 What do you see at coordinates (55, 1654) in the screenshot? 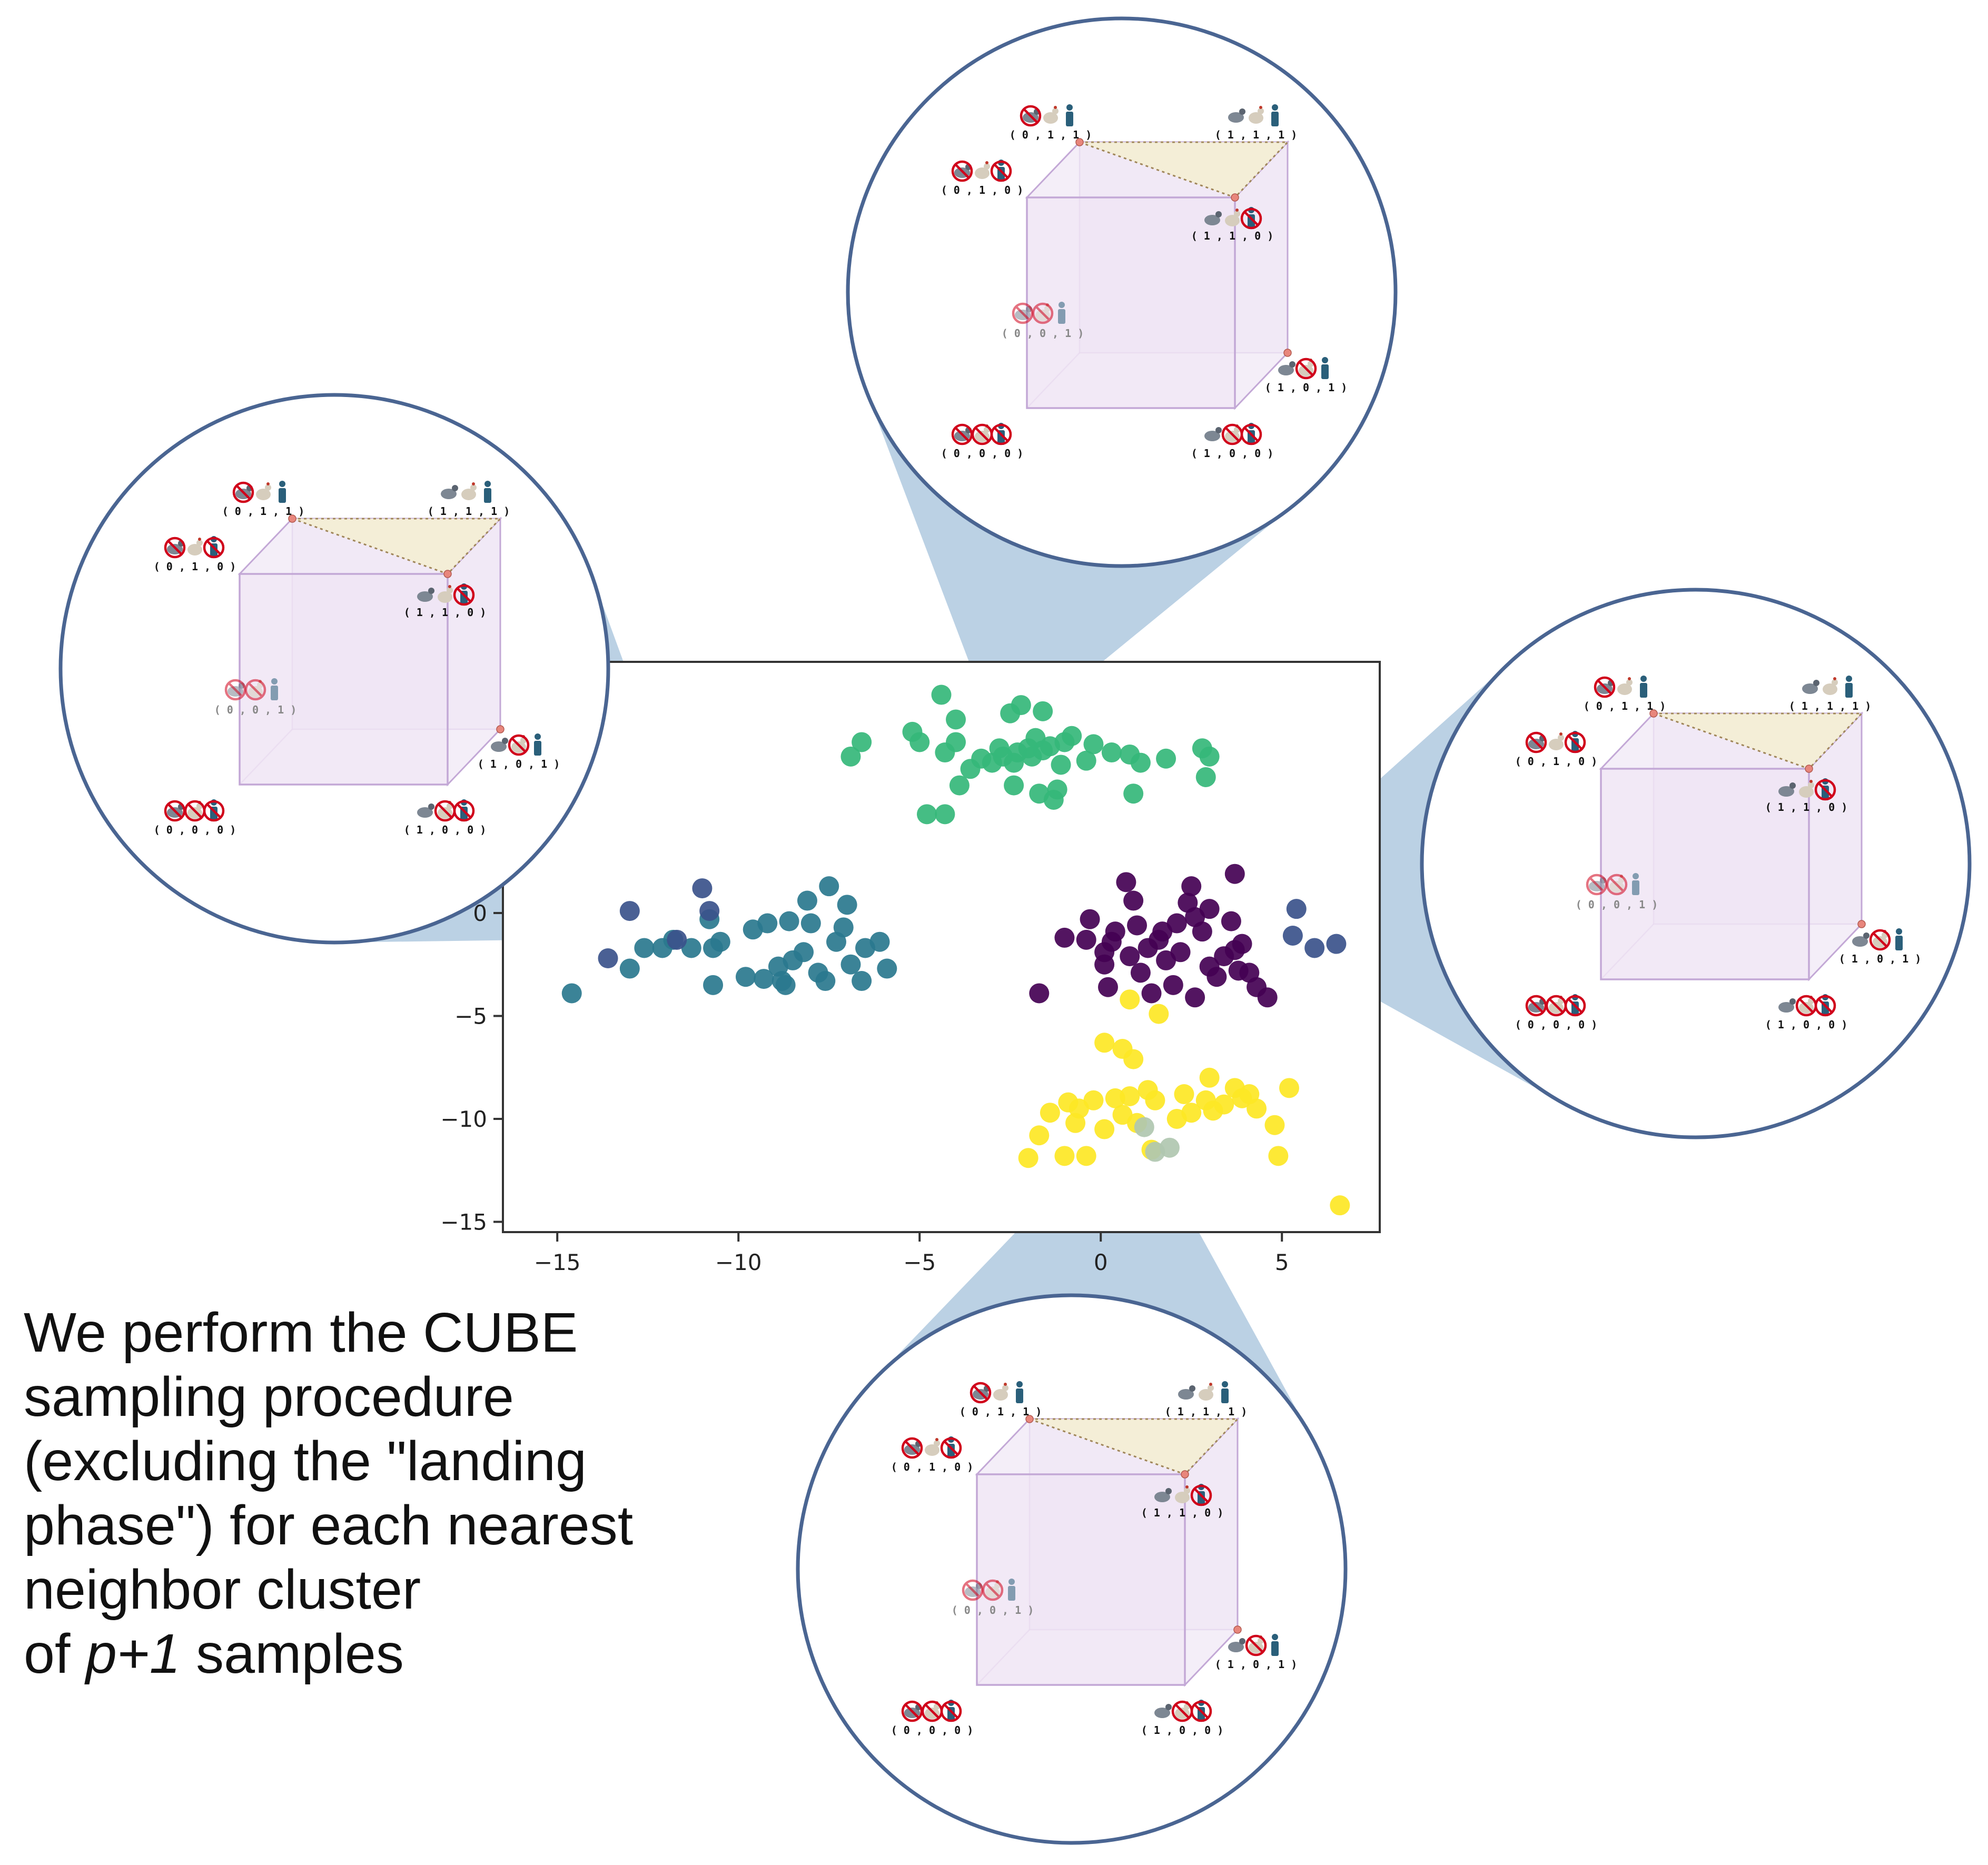
I see `caption-text: of` at bounding box center [55, 1654].